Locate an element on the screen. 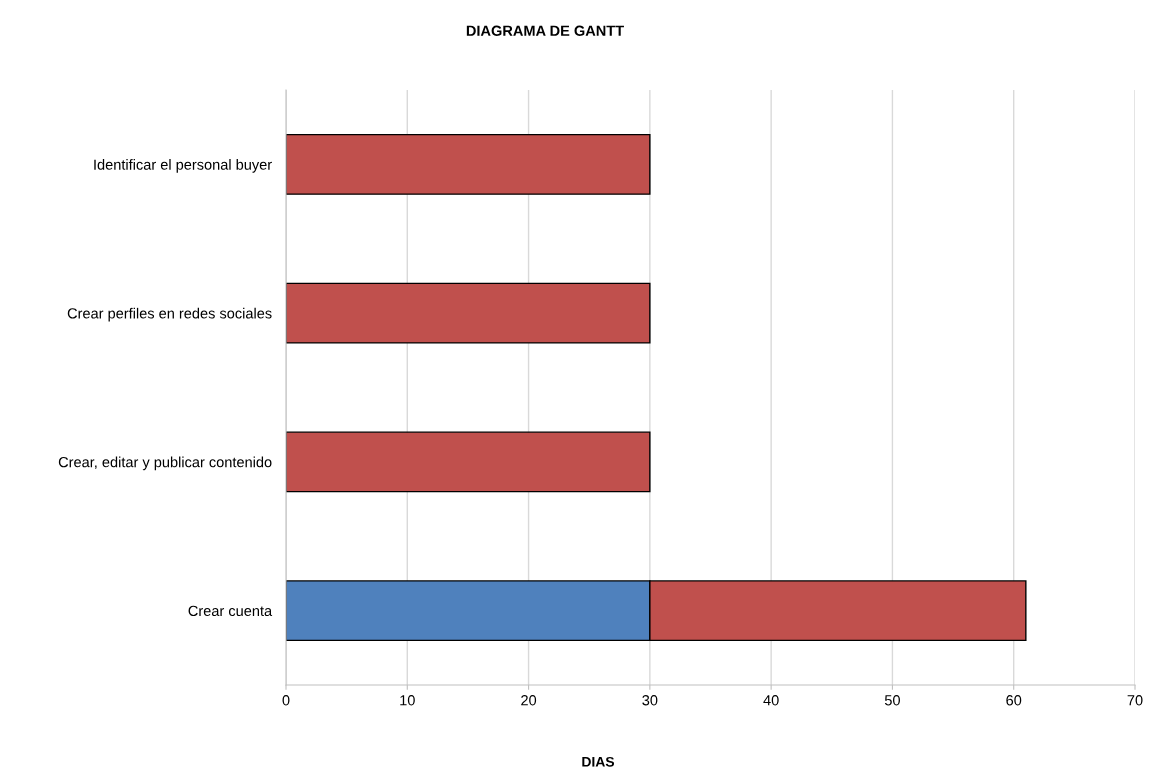 The height and width of the screenshot is (780, 1165). x-tick-label: 50 is located at coordinates (892, 700).